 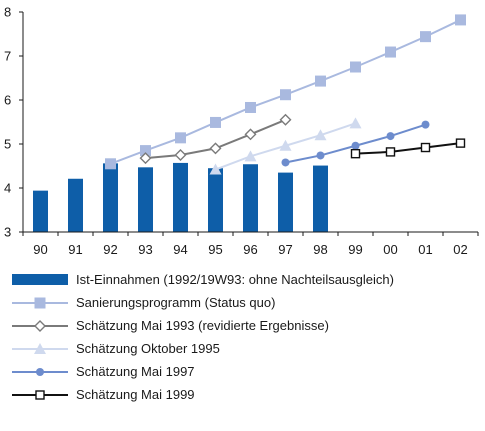 I want to click on x-tick-label: 01, so click(x=425, y=249).